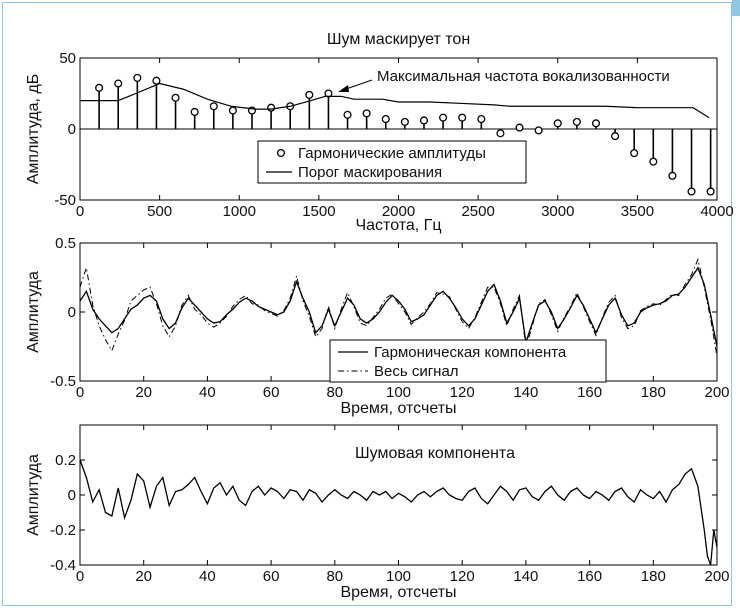 This screenshot has width=740, height=613. I want to click on x-tick-label: 4000, so click(716, 211).